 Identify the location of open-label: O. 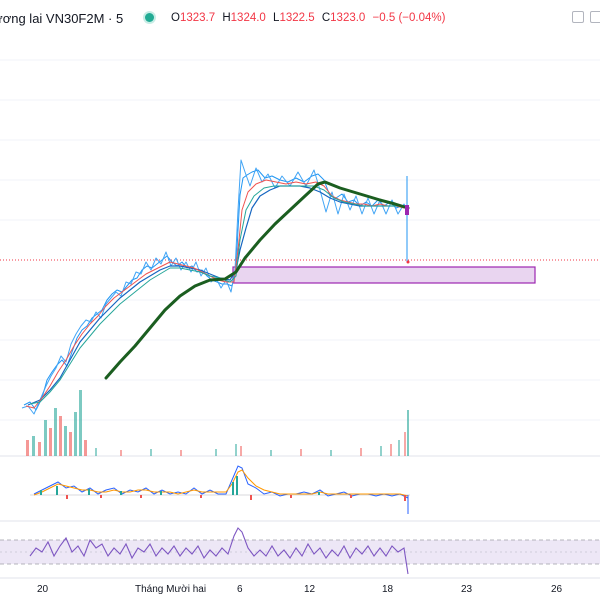
(175, 18).